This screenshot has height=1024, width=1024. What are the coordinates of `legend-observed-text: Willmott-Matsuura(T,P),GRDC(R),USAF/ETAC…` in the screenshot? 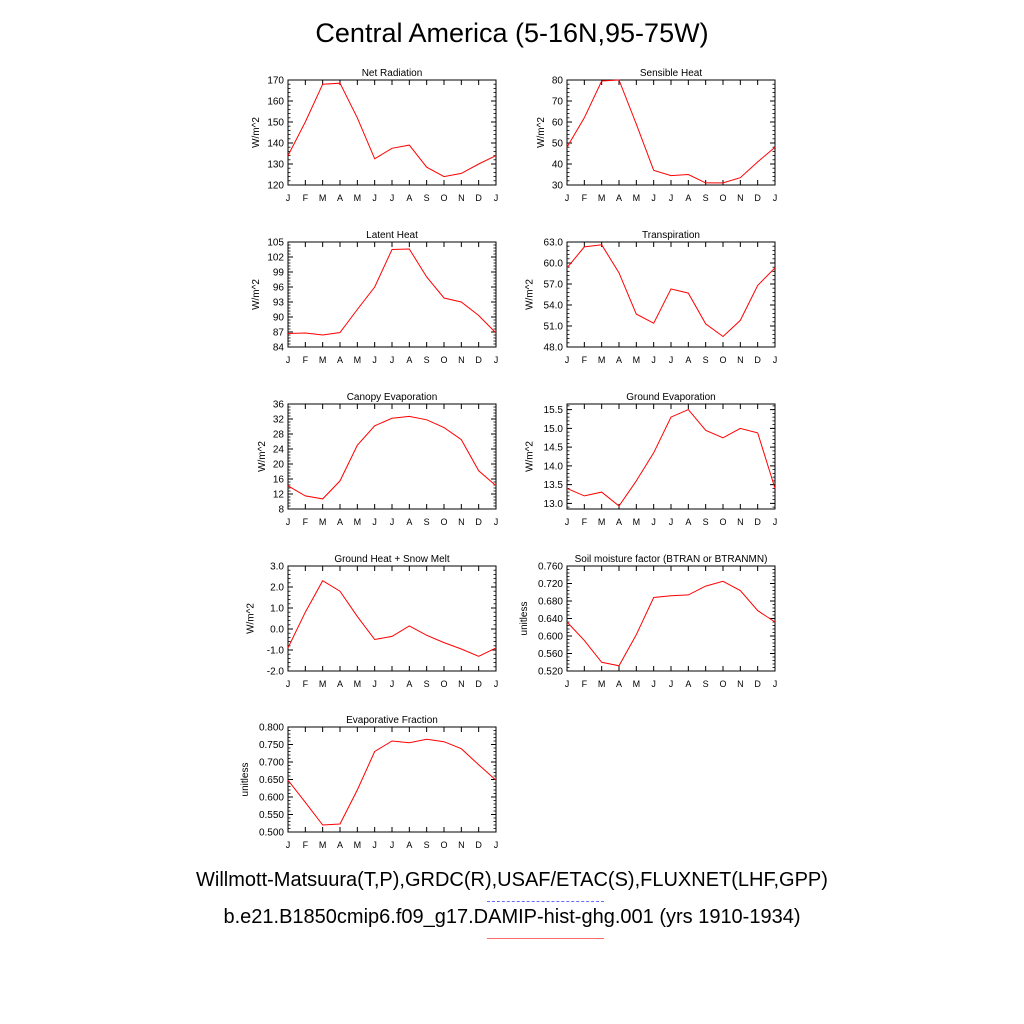 It's located at (512, 880).